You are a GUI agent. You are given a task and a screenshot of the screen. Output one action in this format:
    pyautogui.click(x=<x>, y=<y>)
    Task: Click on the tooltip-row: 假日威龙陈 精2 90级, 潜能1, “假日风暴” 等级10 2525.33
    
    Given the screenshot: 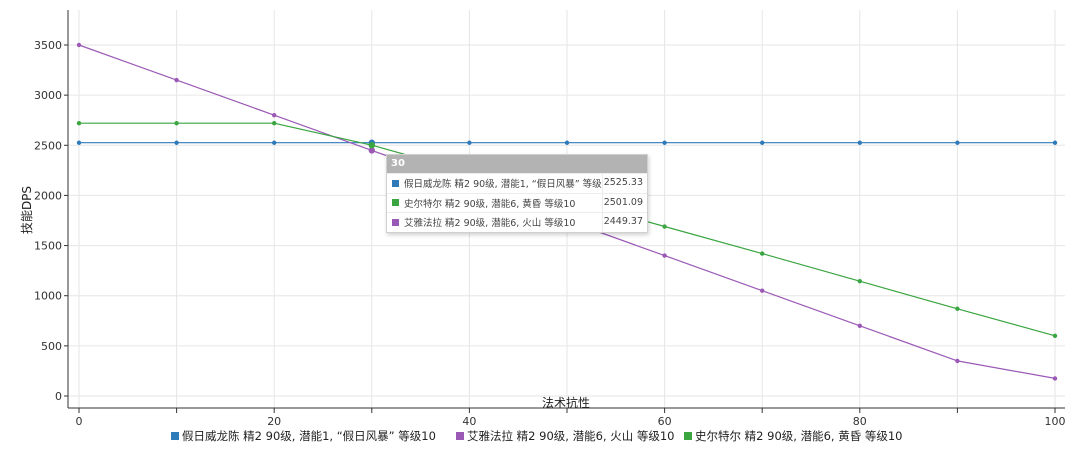 What is the action you would take?
    pyautogui.click(x=517, y=183)
    